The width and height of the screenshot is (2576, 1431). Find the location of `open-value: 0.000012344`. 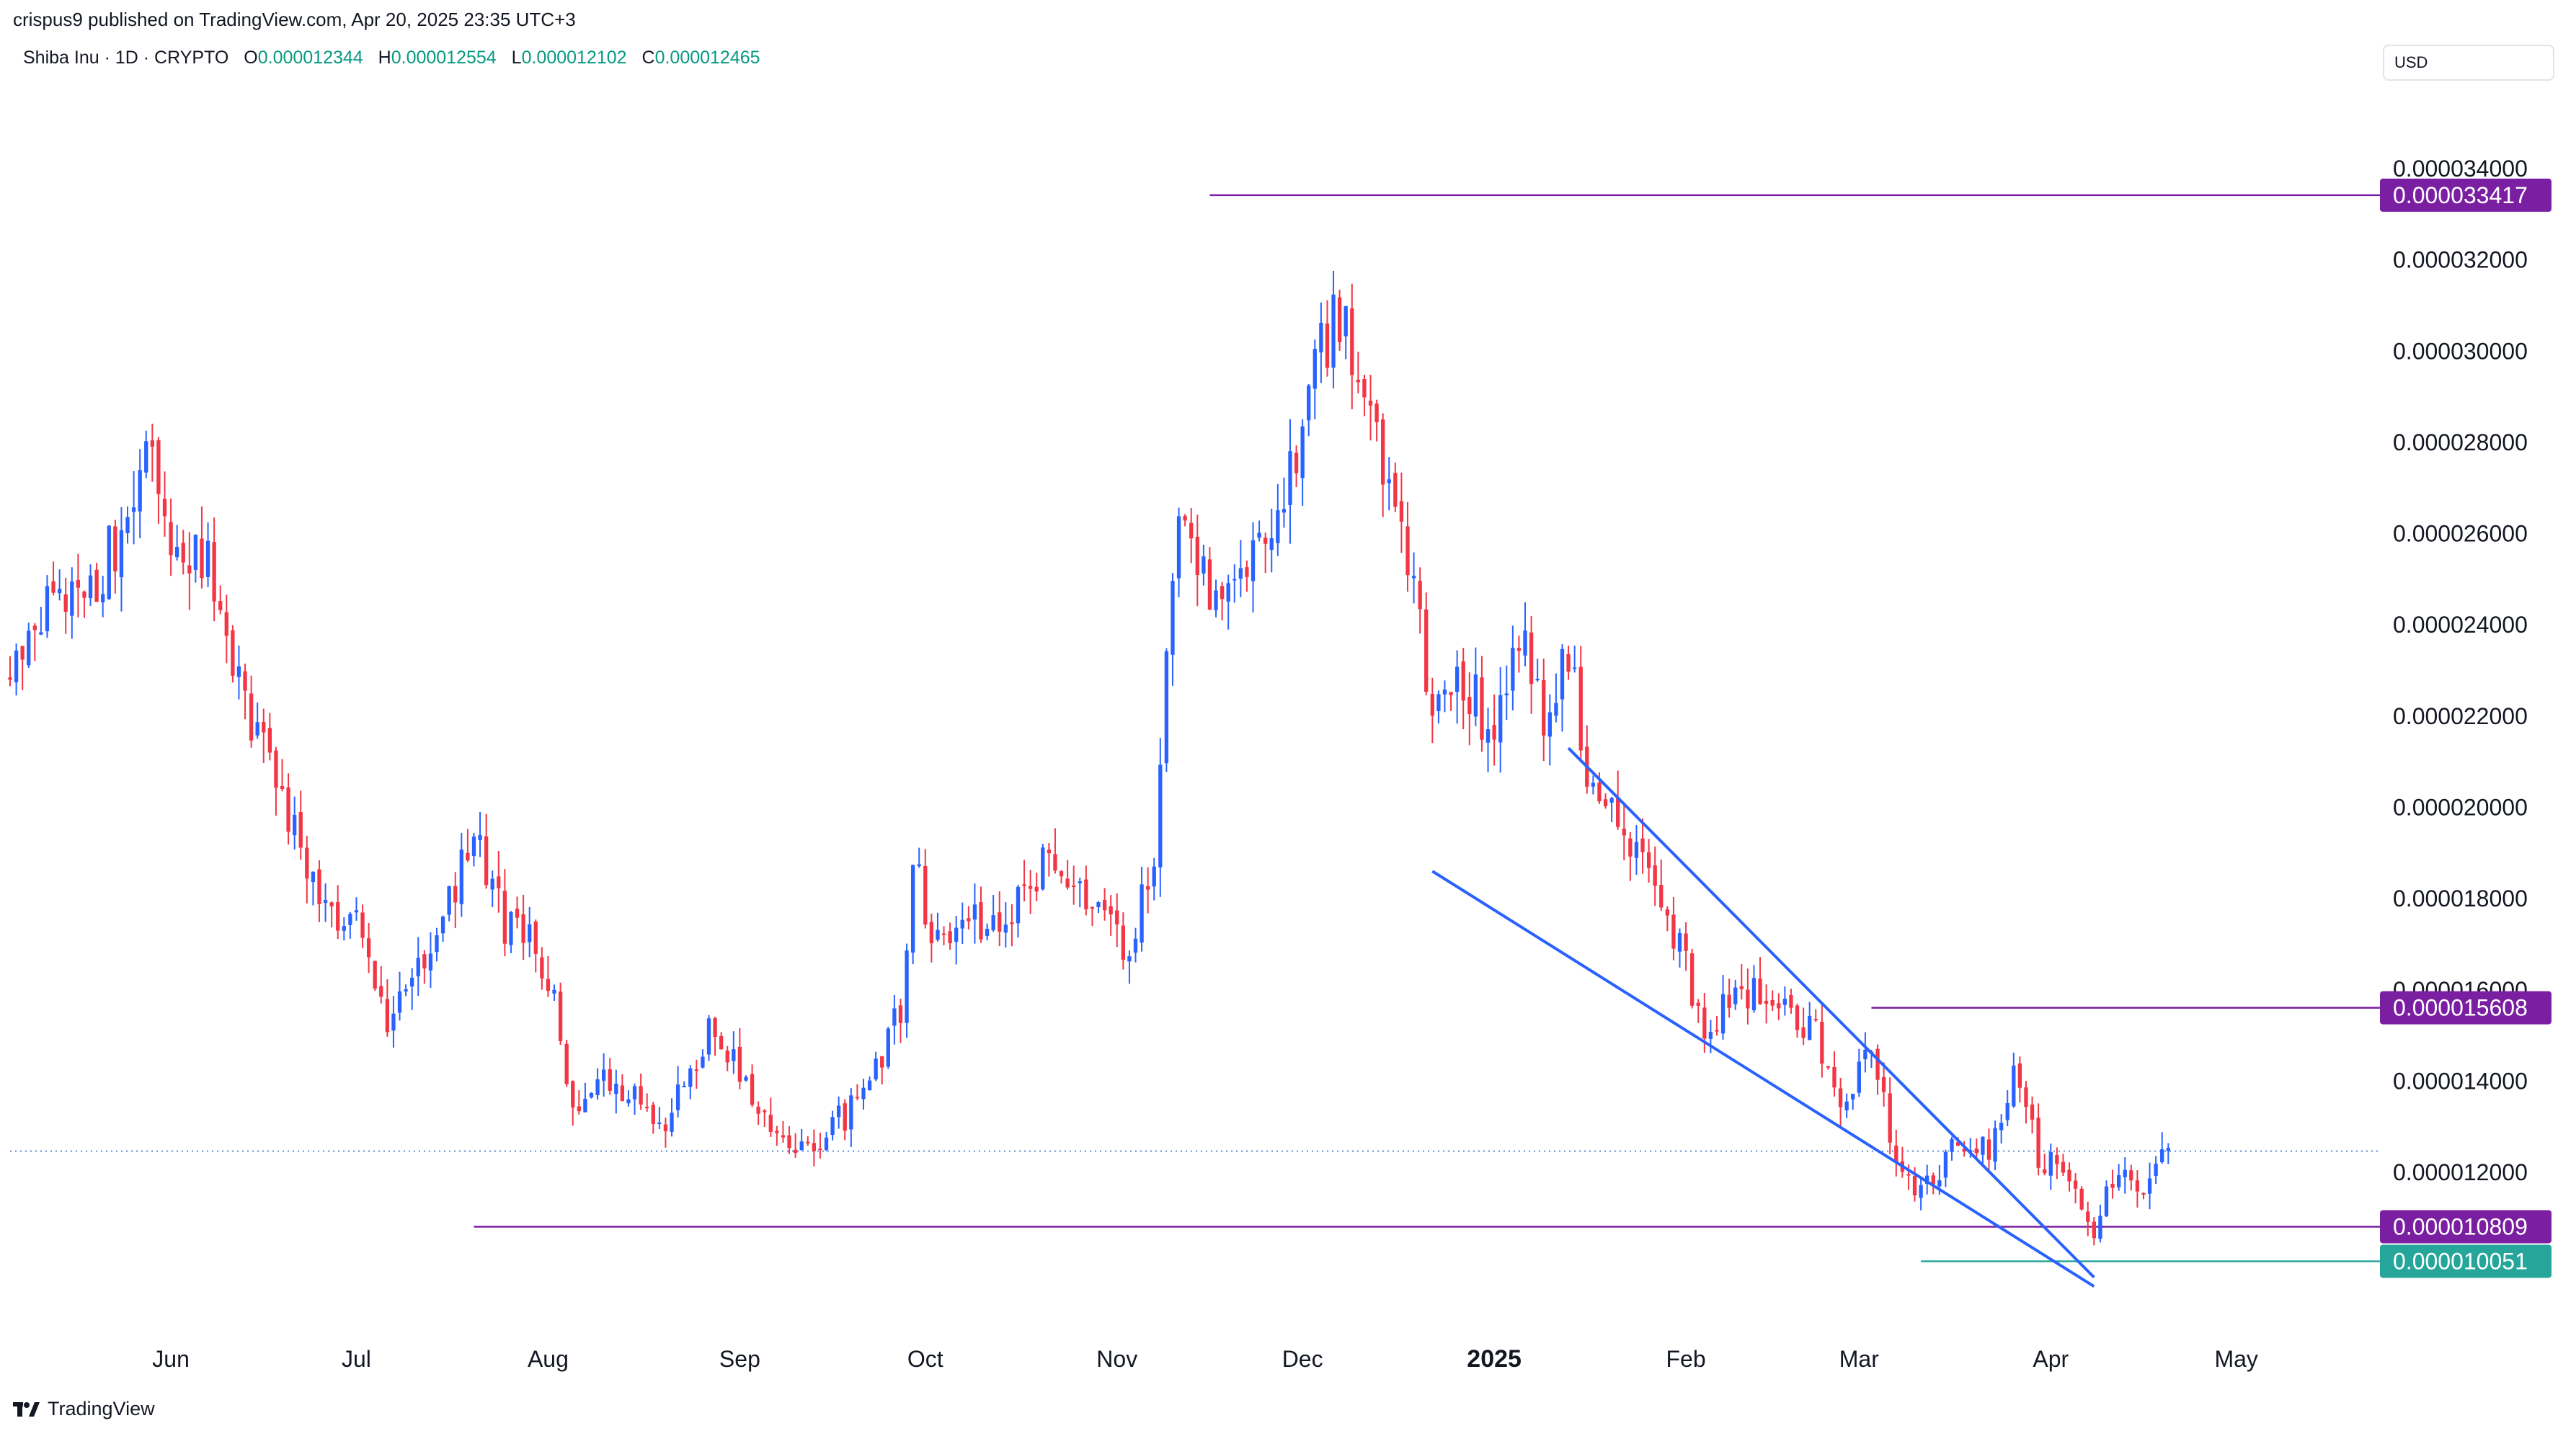

open-value: 0.000012344 is located at coordinates (310, 58).